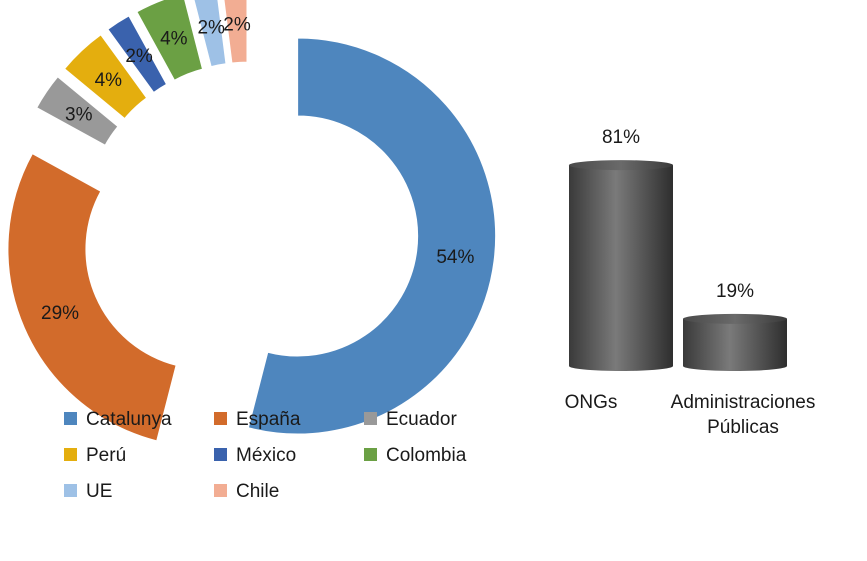 The width and height of the screenshot is (867, 561). I want to click on legend-item-espana: España, so click(257, 419).